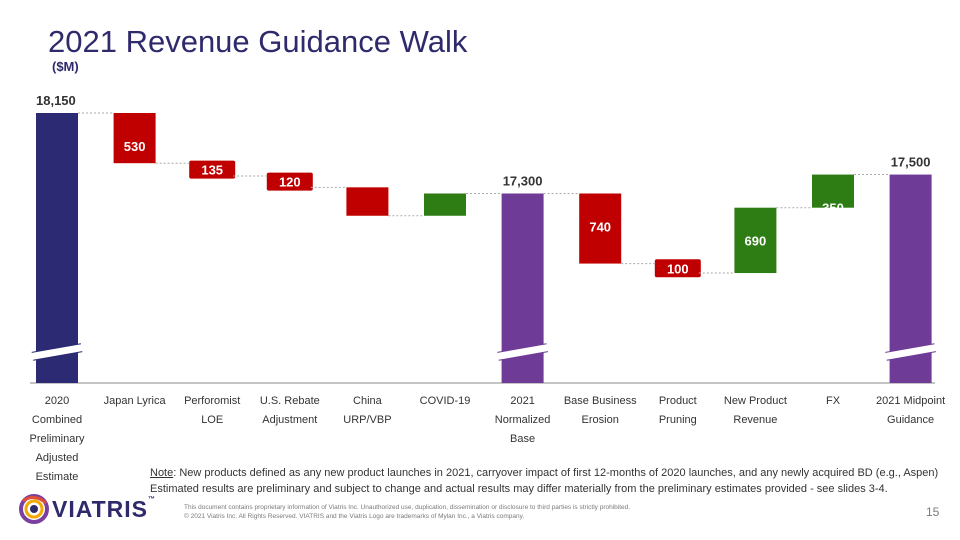 This screenshot has width=960, height=540. What do you see at coordinates (445, 226) in the screenshot?
I see `value-label-5: 235` at bounding box center [445, 226].